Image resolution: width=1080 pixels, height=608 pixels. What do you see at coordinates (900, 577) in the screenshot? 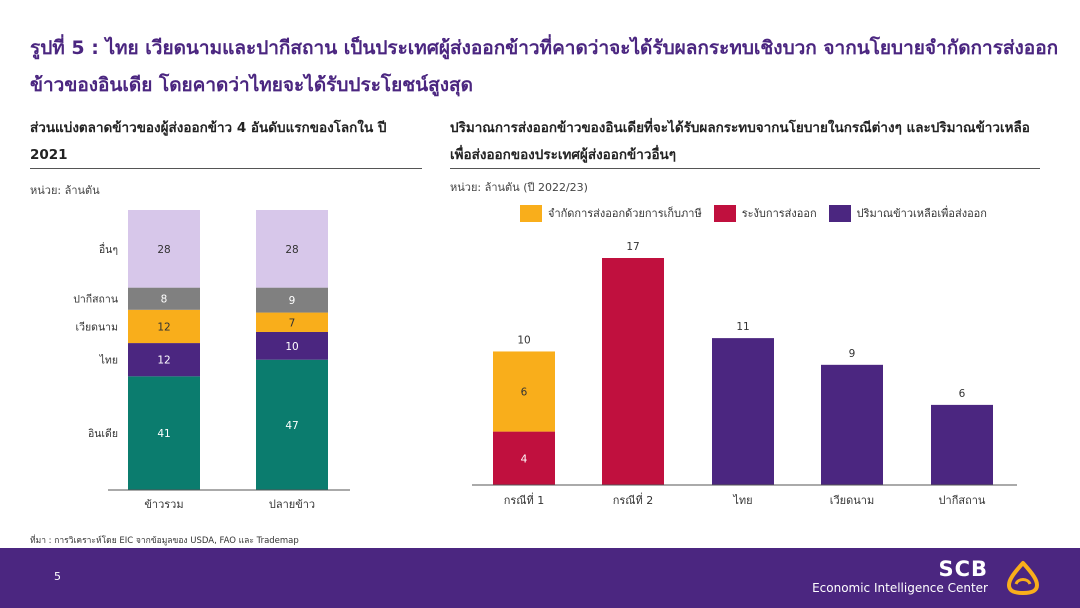
I see `brand-block: SCB Economic Intelligence Center` at bounding box center [900, 577].